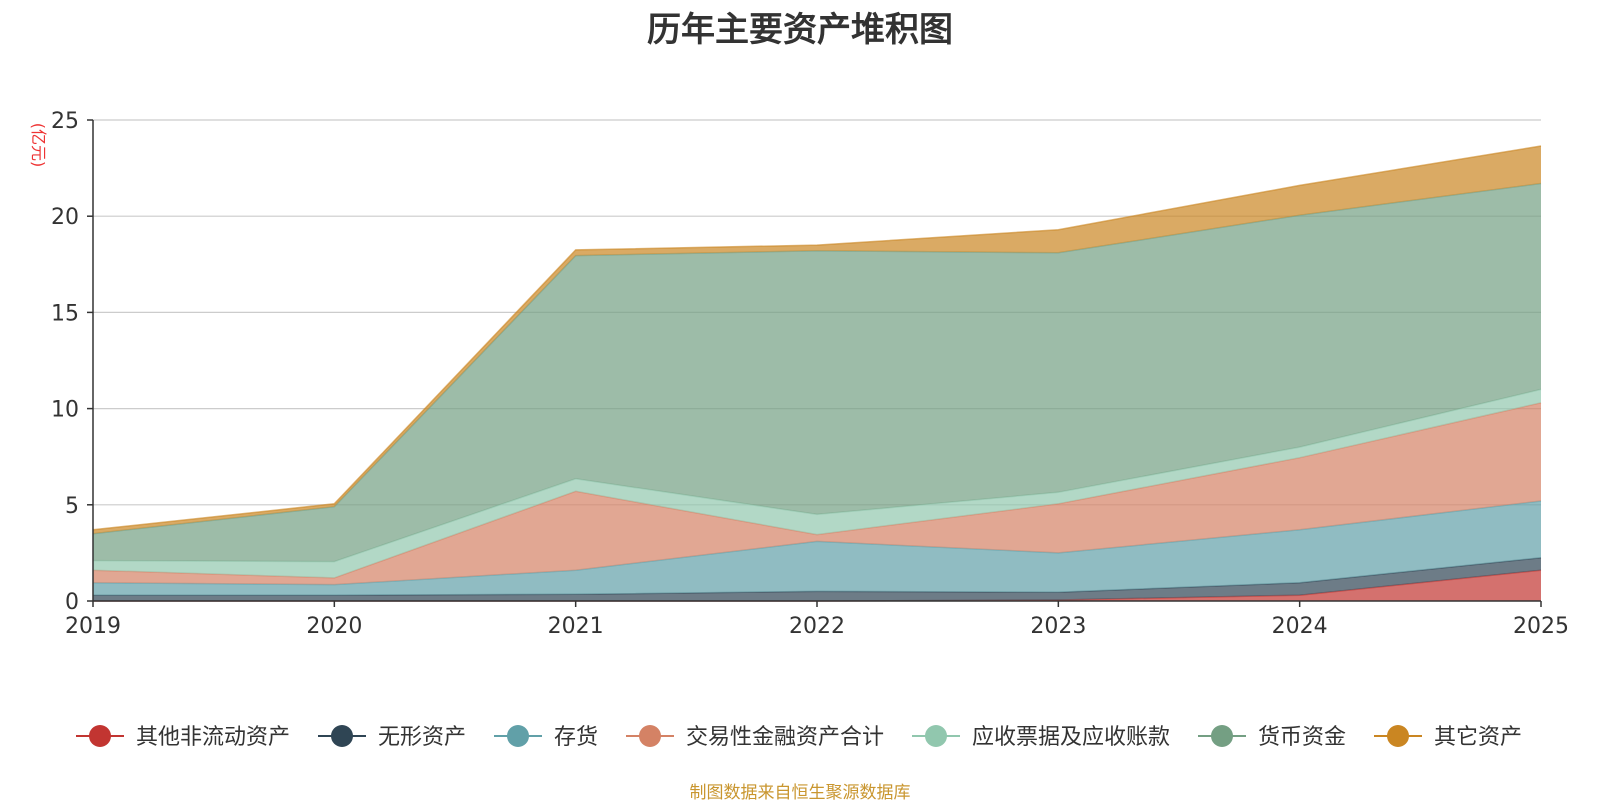 The width and height of the screenshot is (1600, 803). I want to click on legend-label: 存货, so click(576, 737).